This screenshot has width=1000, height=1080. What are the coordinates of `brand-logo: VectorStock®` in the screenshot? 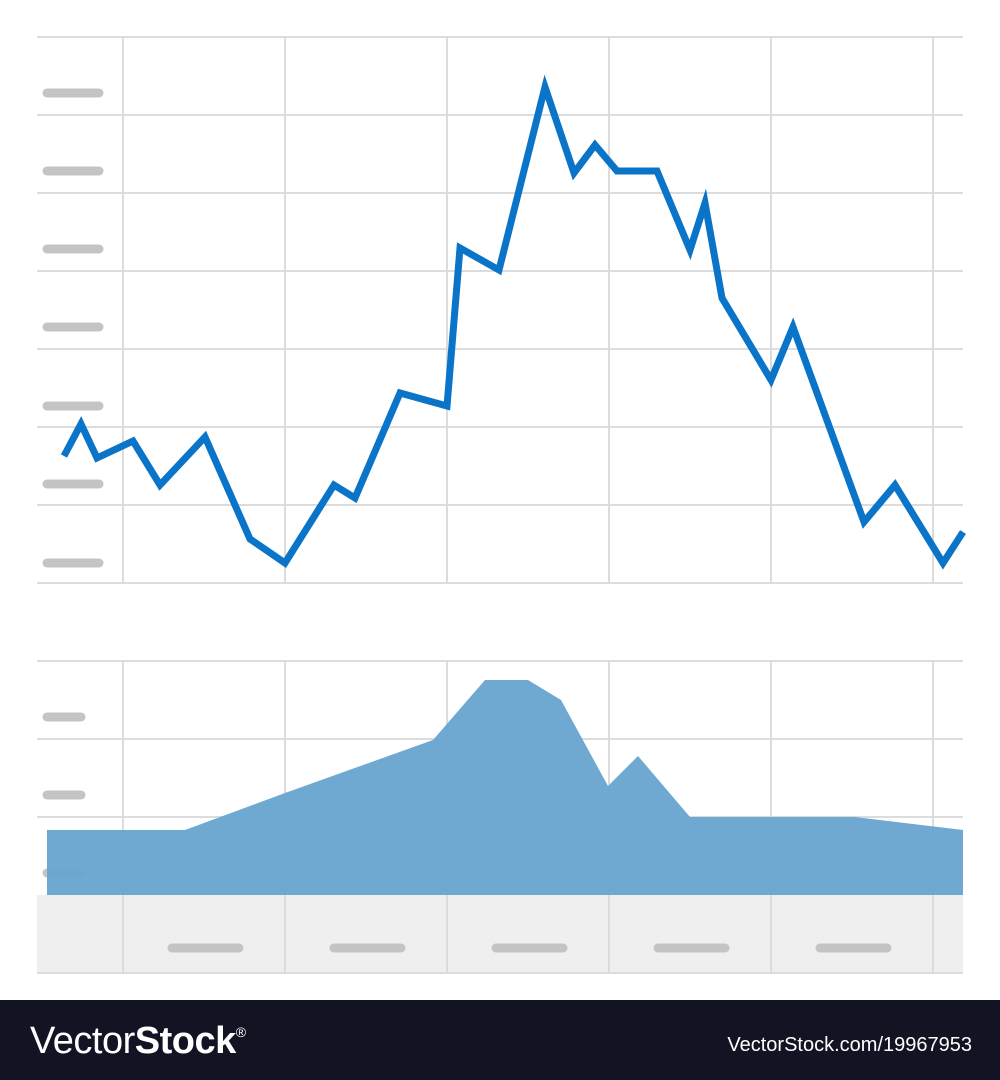 It's located at (138, 1041).